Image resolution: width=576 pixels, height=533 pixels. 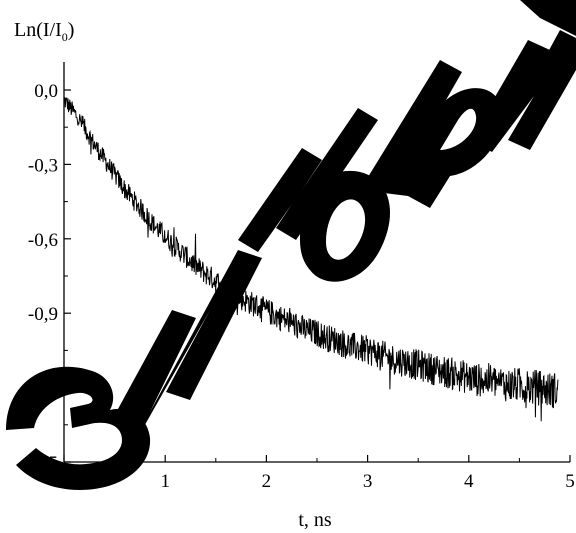 I want to click on x-axis-label: t, ns, so click(x=315, y=520).